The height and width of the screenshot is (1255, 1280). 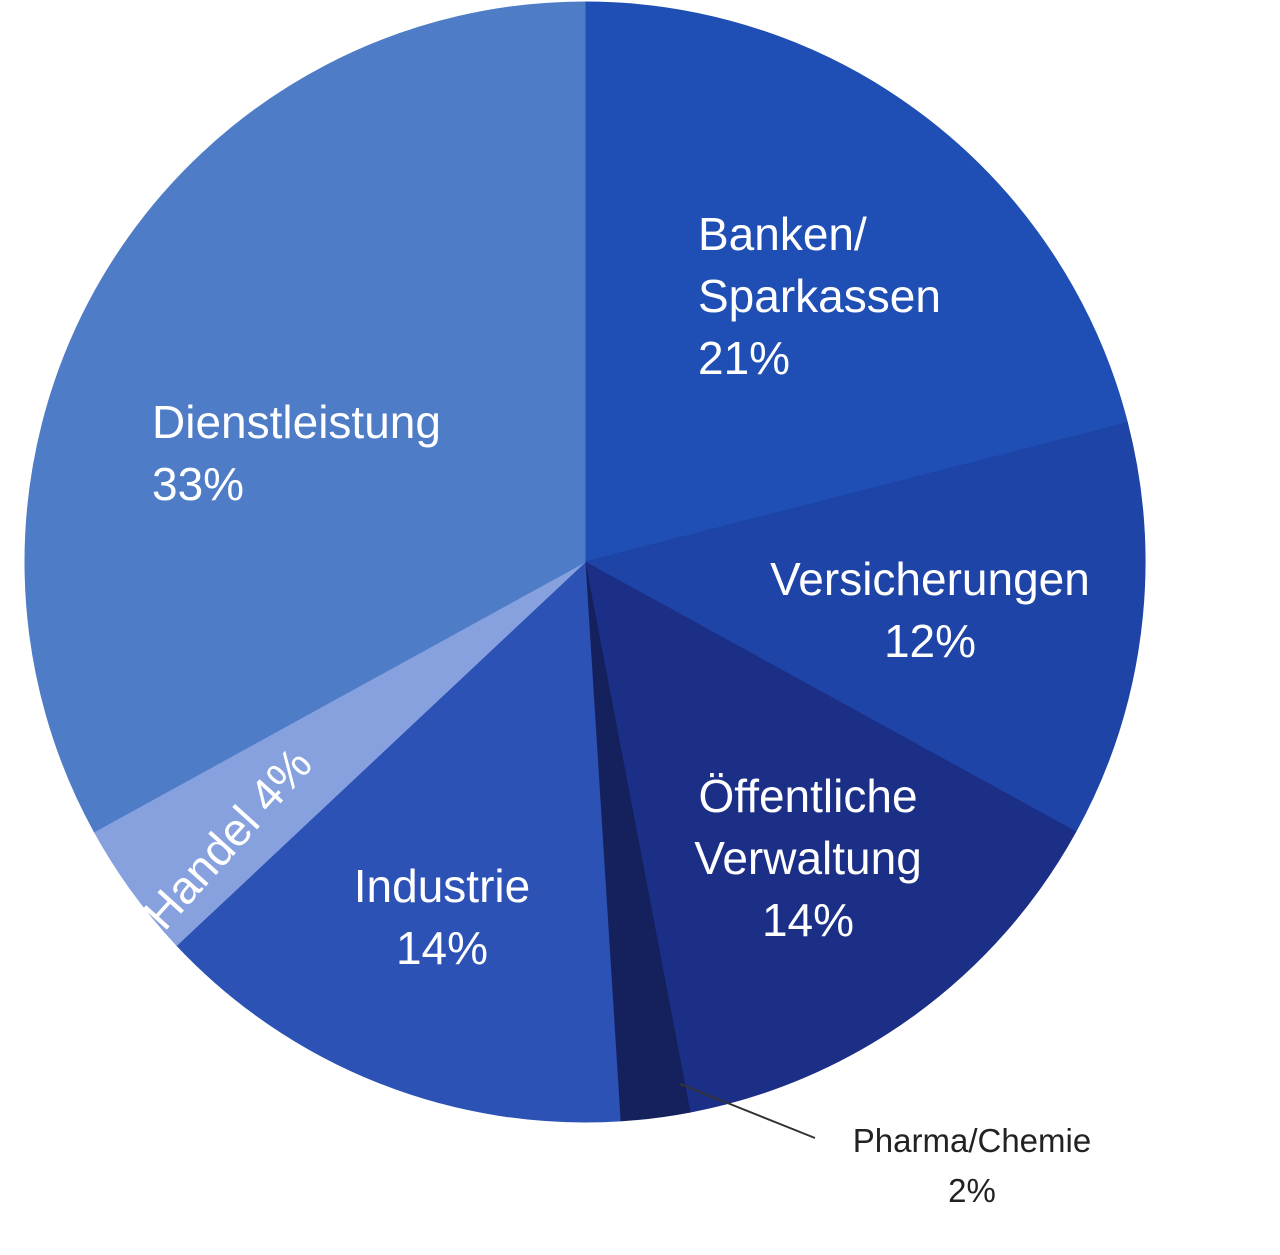 What do you see at coordinates (819, 296) in the screenshot?
I see `slice-label-banken-line2: Sparkassen` at bounding box center [819, 296].